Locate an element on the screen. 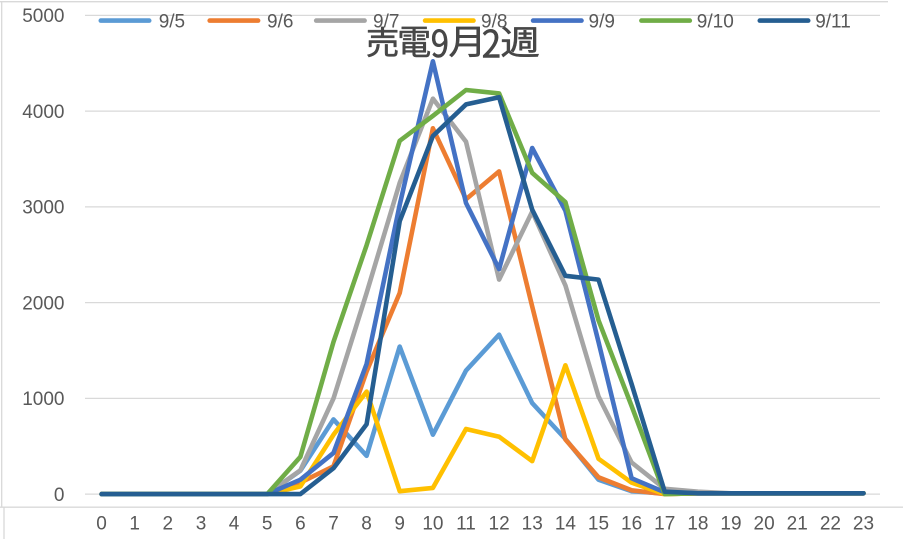 The image size is (907, 539). svg-text: 9/10 is located at coordinates (715, 21).